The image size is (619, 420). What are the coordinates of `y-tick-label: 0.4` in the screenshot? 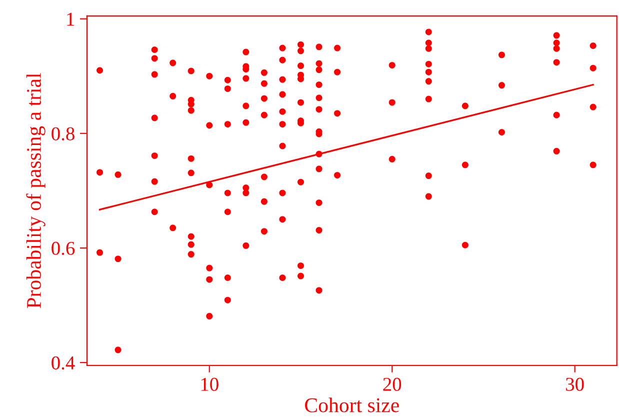 It's located at (63, 363).